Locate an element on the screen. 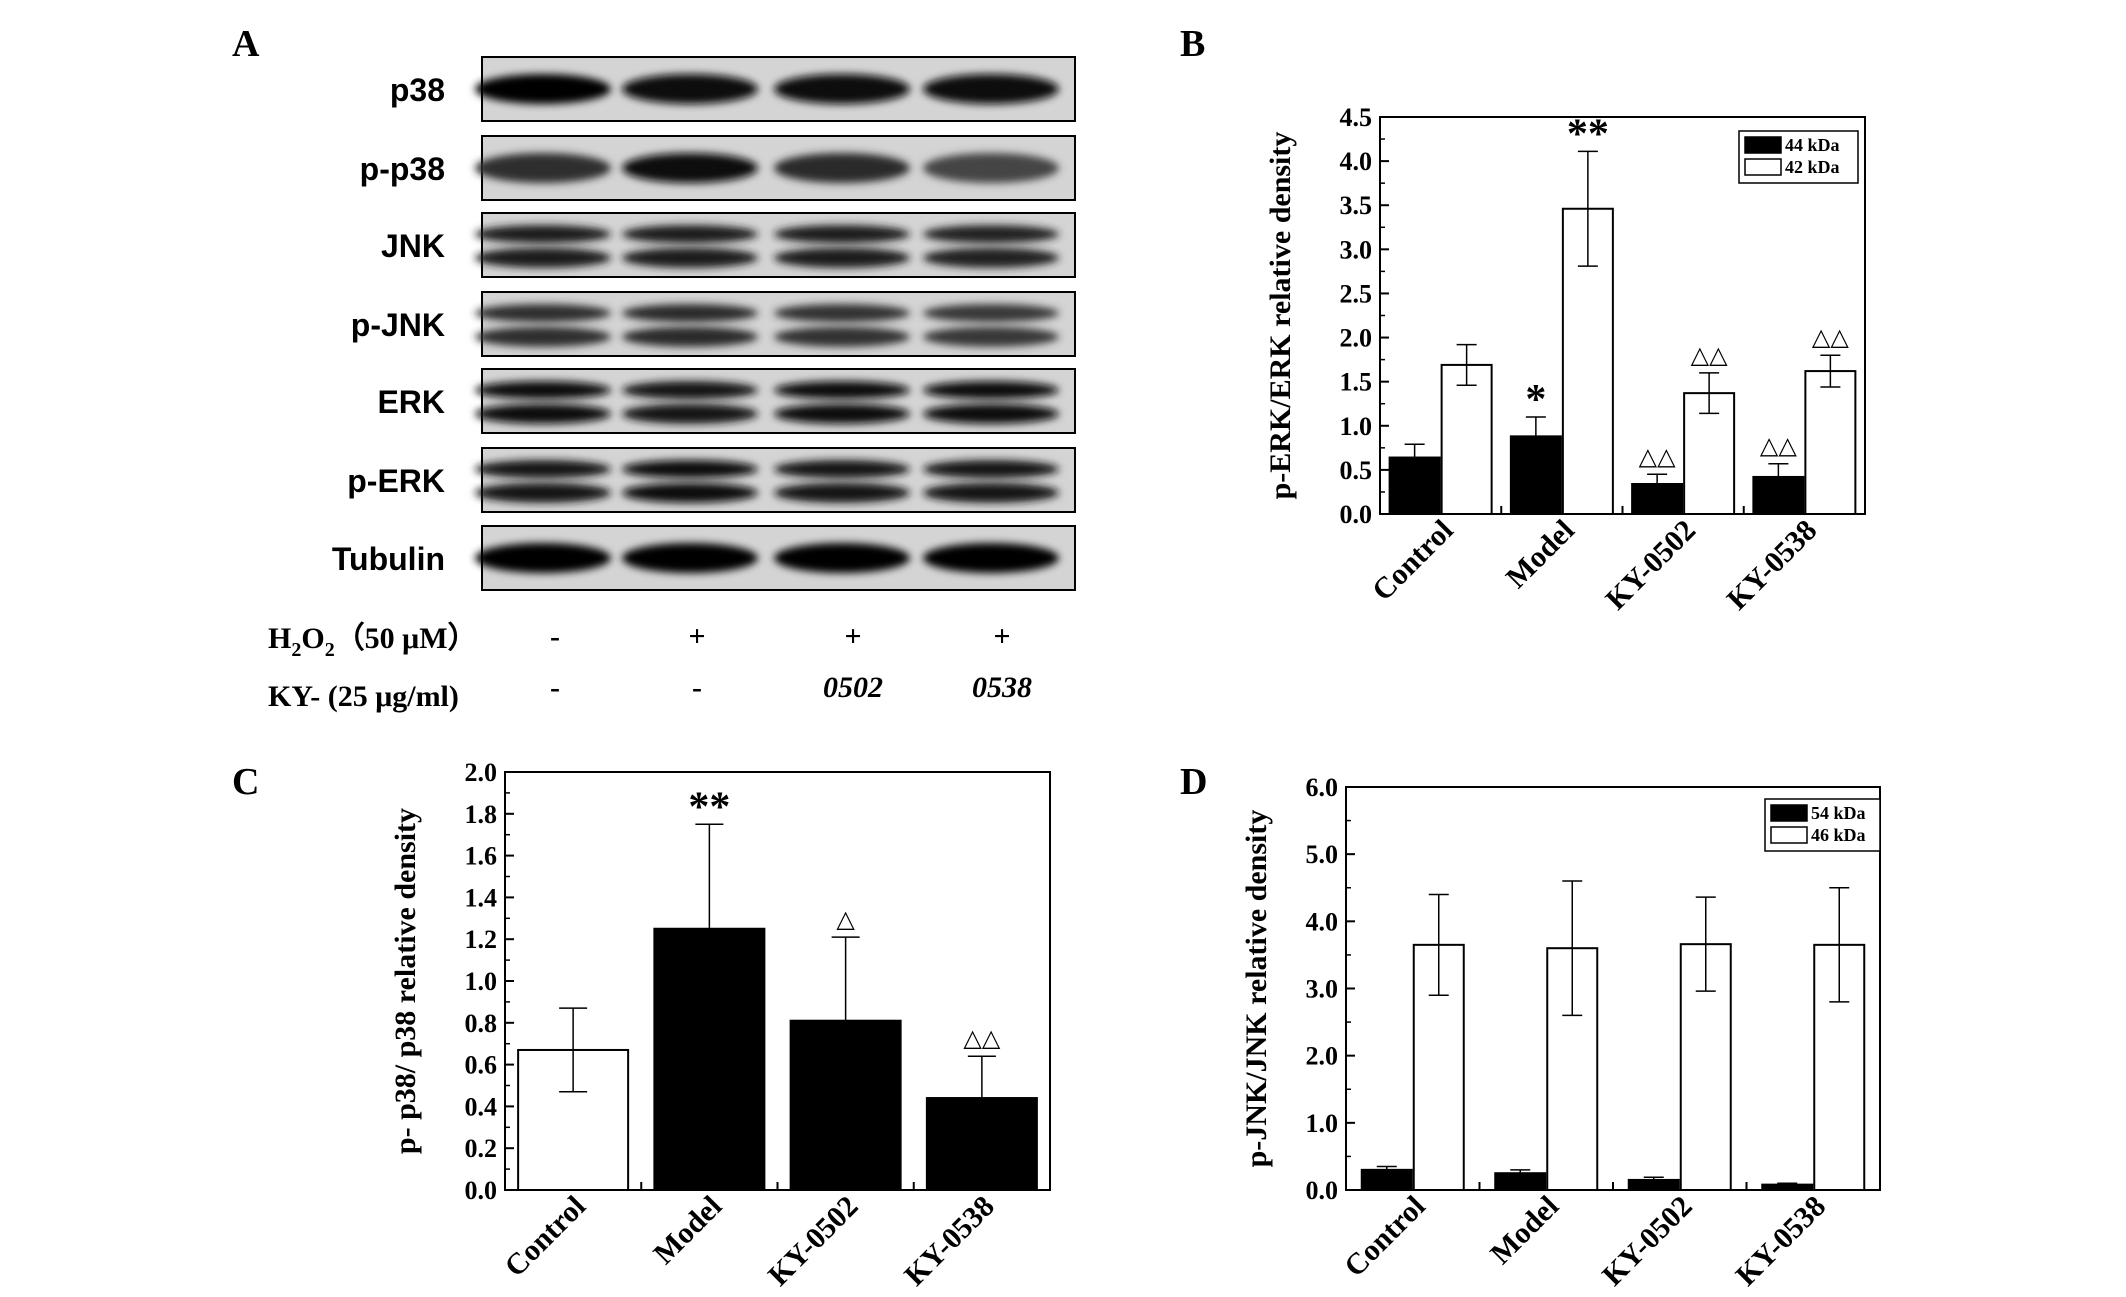  treatment-label-h2o2: H2O2（50 μM） is located at coordinates (373, 641).